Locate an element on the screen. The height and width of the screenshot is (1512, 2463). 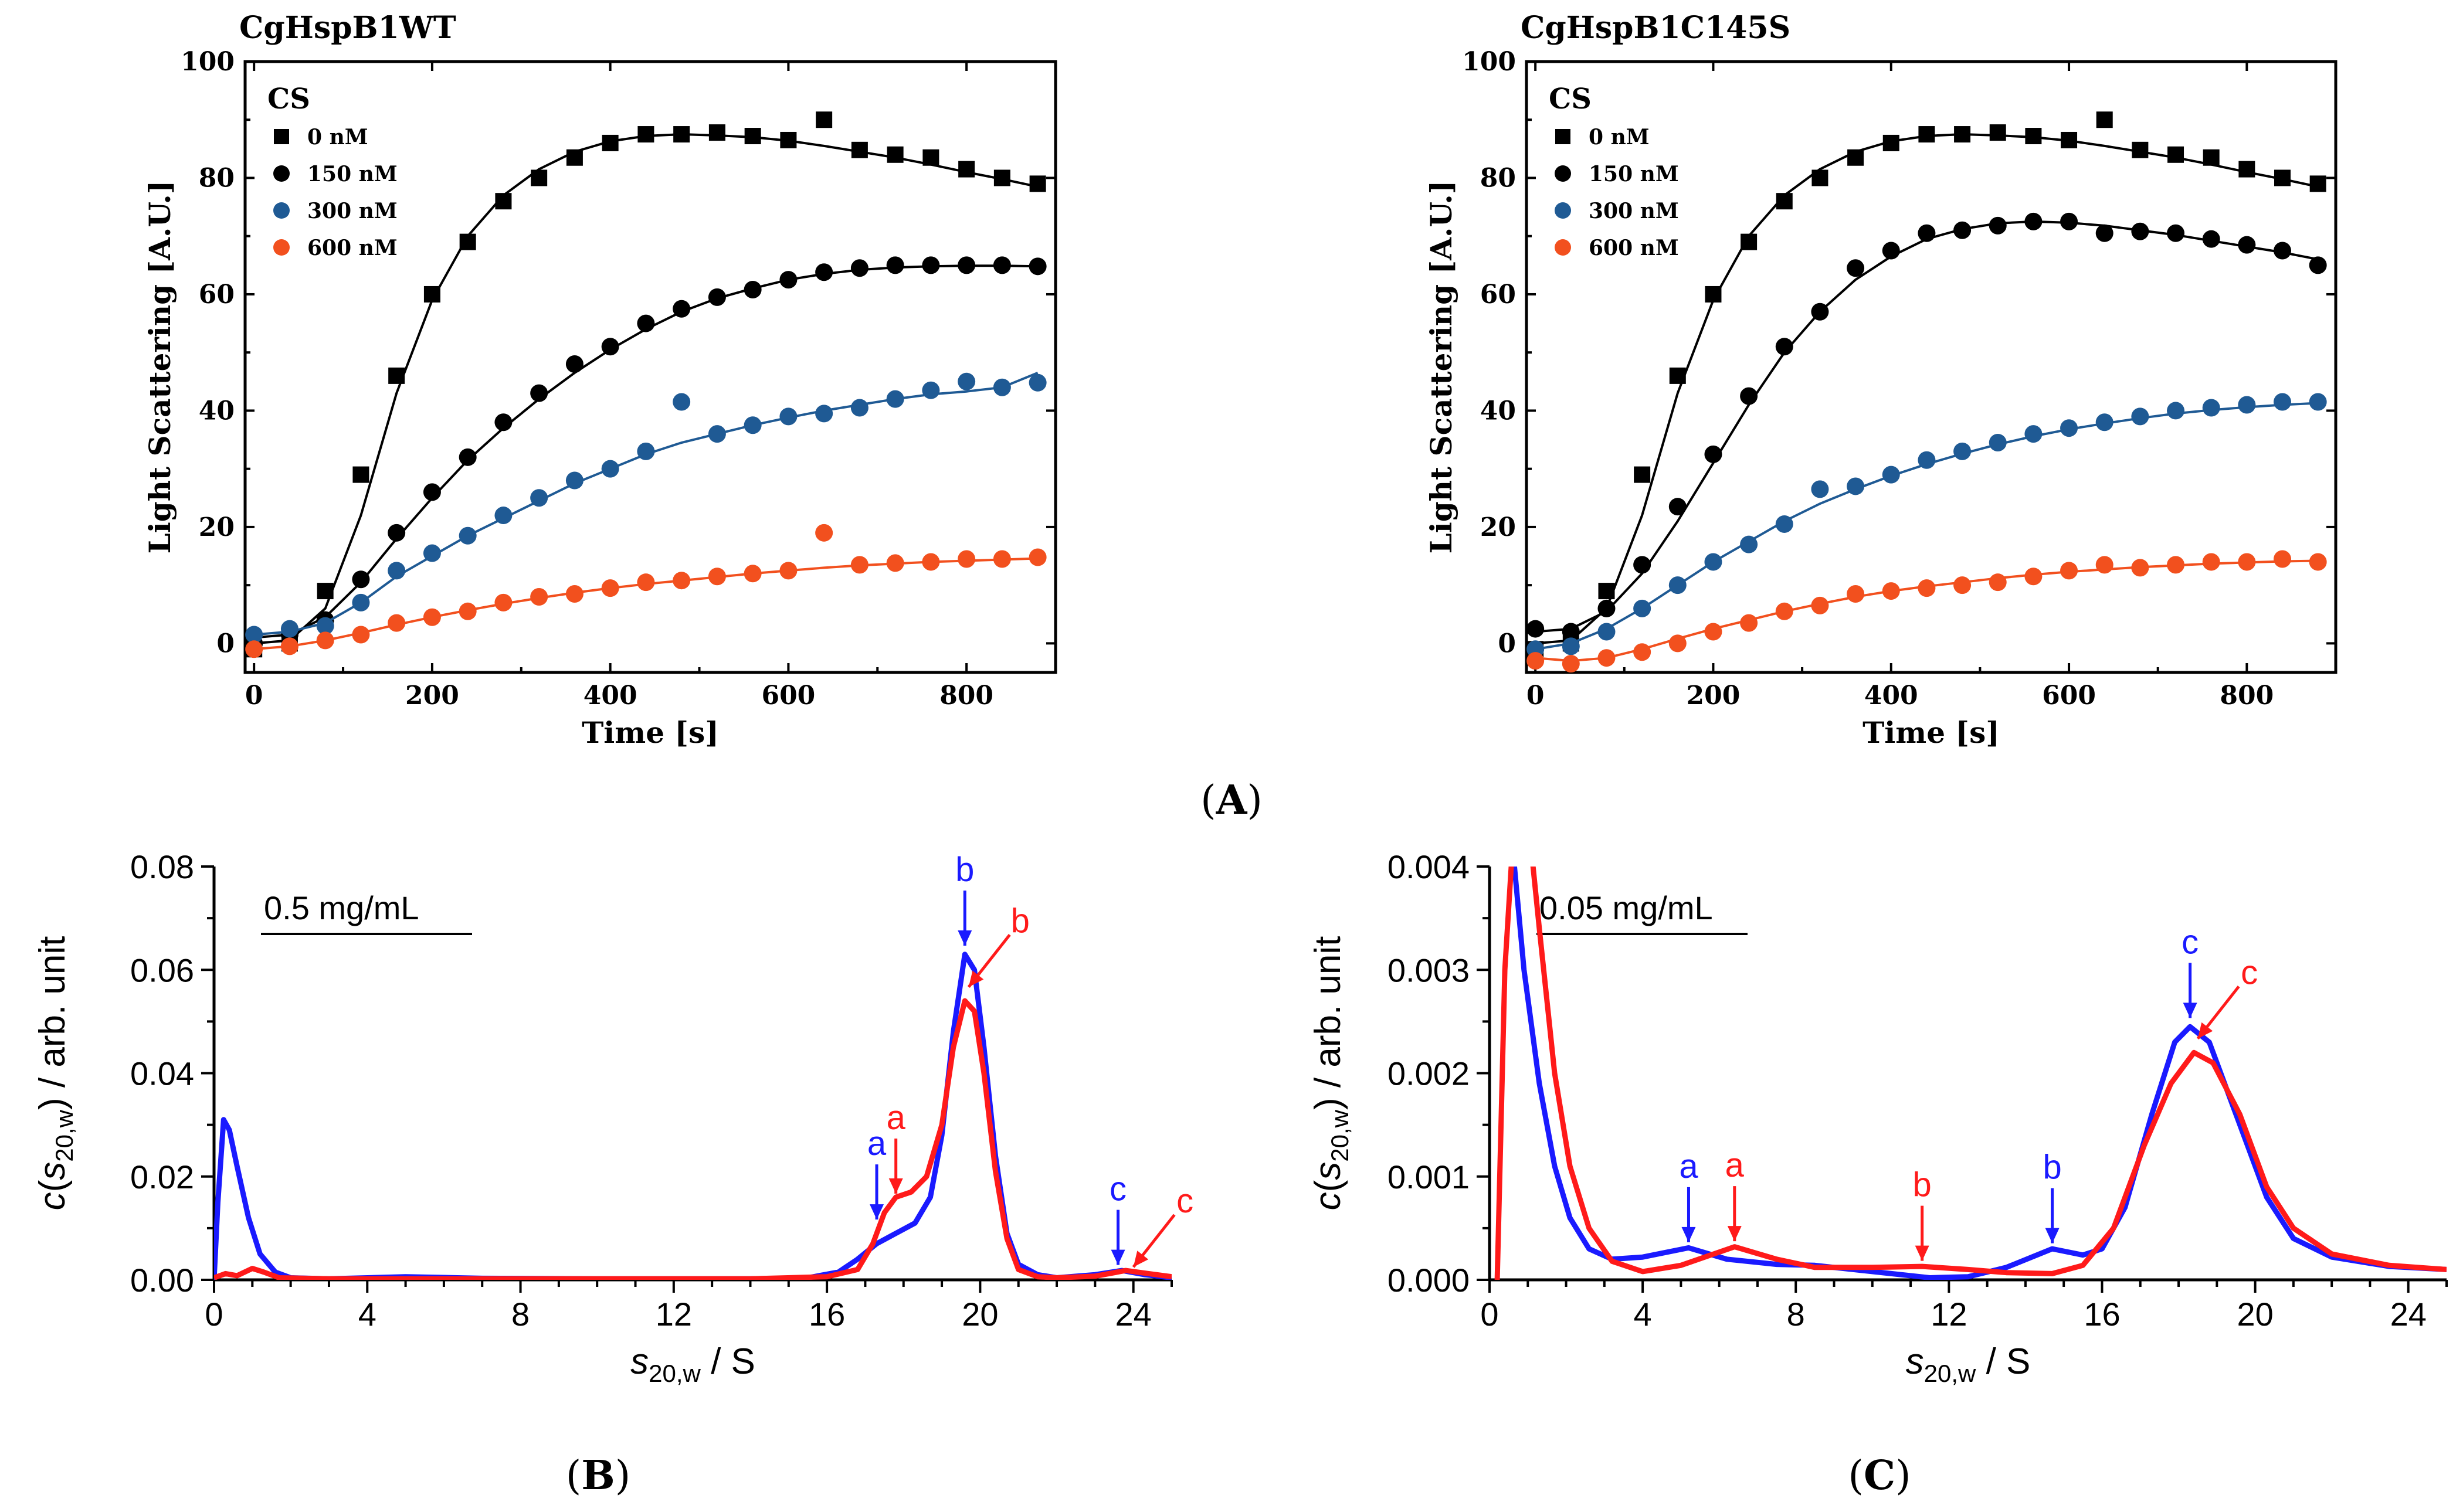
chart-title: CgHspB1C145S is located at coordinates (1655, 28).